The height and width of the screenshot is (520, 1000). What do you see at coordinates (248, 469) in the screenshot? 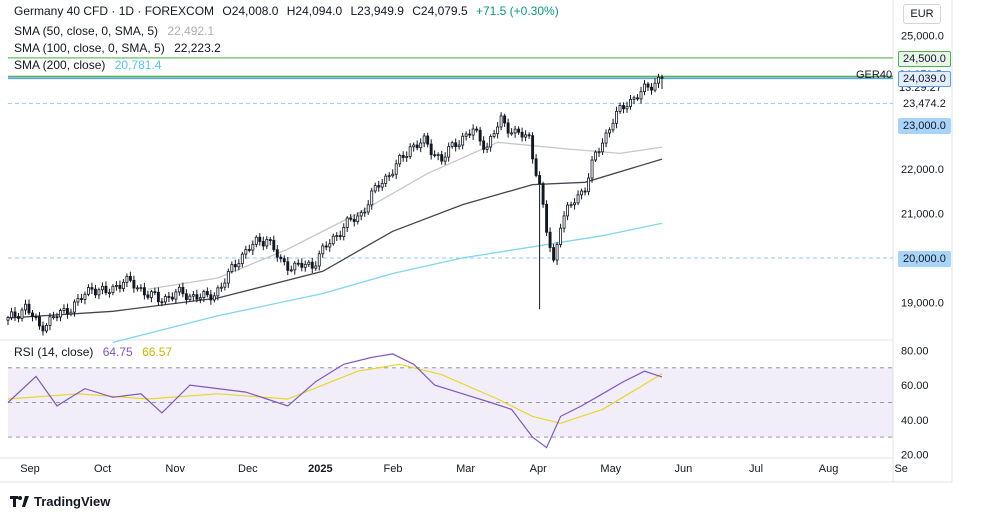
I see `time-axis-label: Dec` at bounding box center [248, 469].